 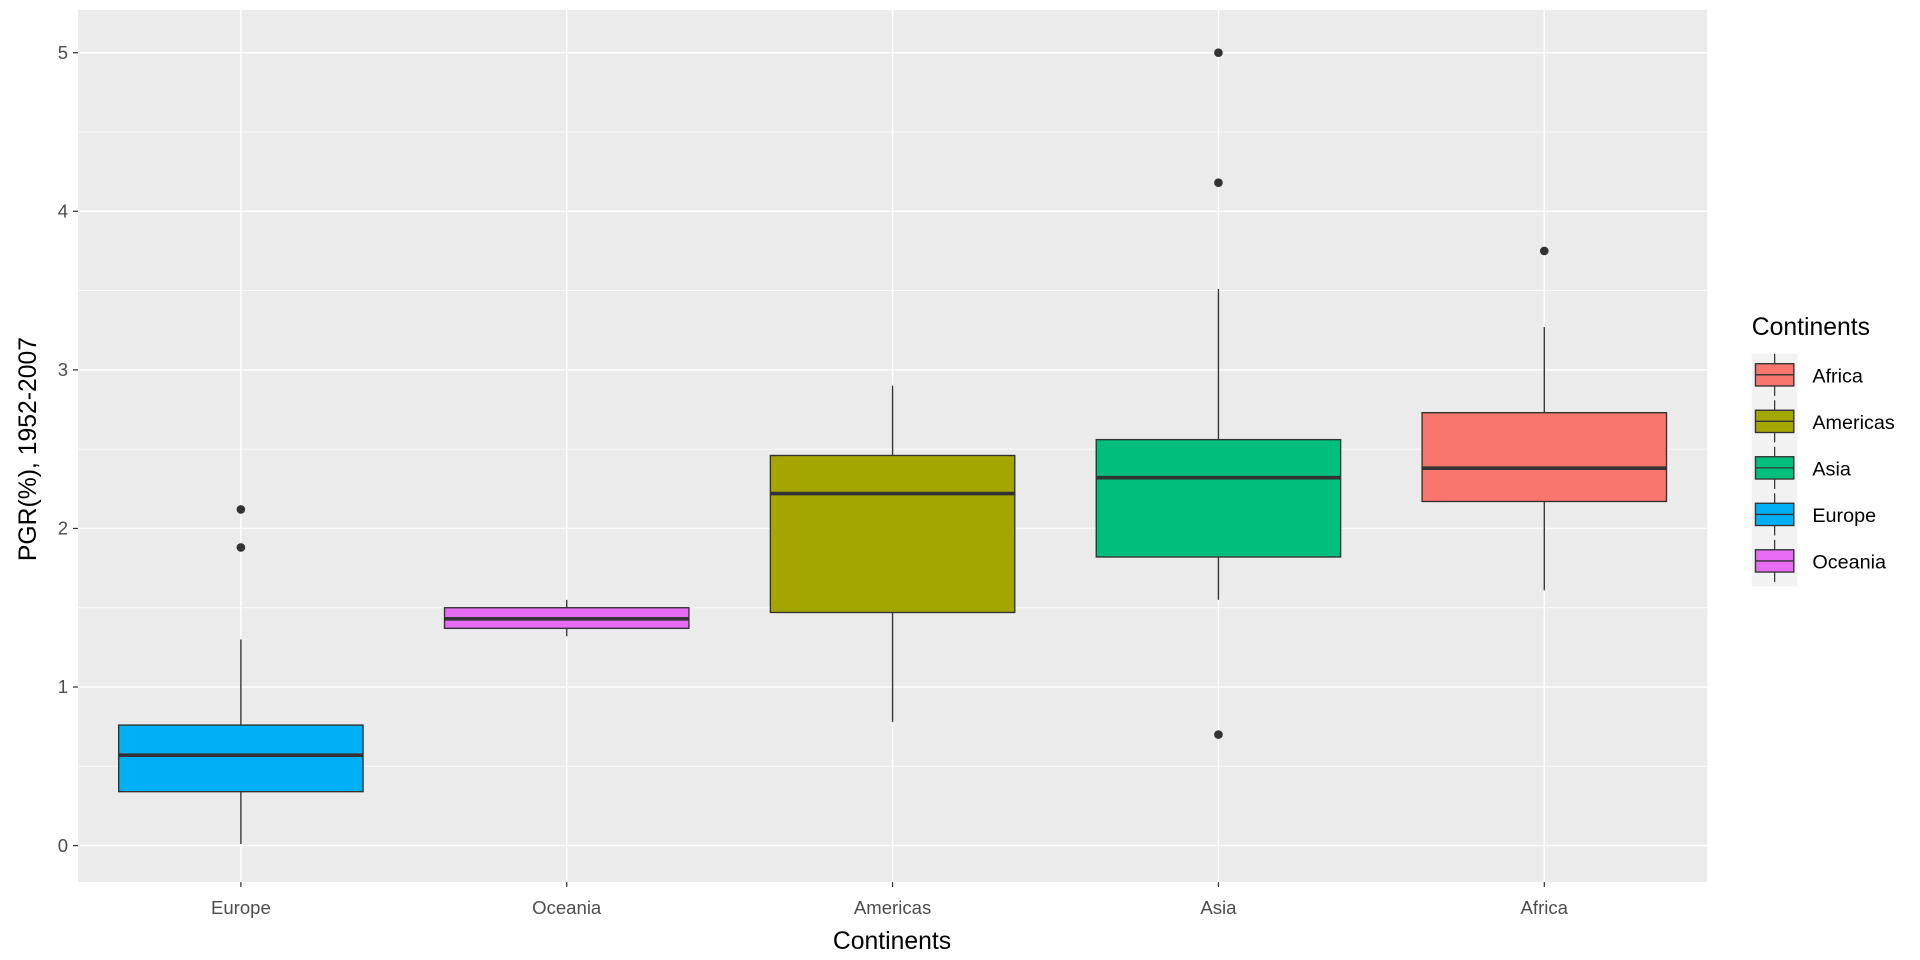 I want to click on x-tick-label: Europe, so click(x=241, y=907).